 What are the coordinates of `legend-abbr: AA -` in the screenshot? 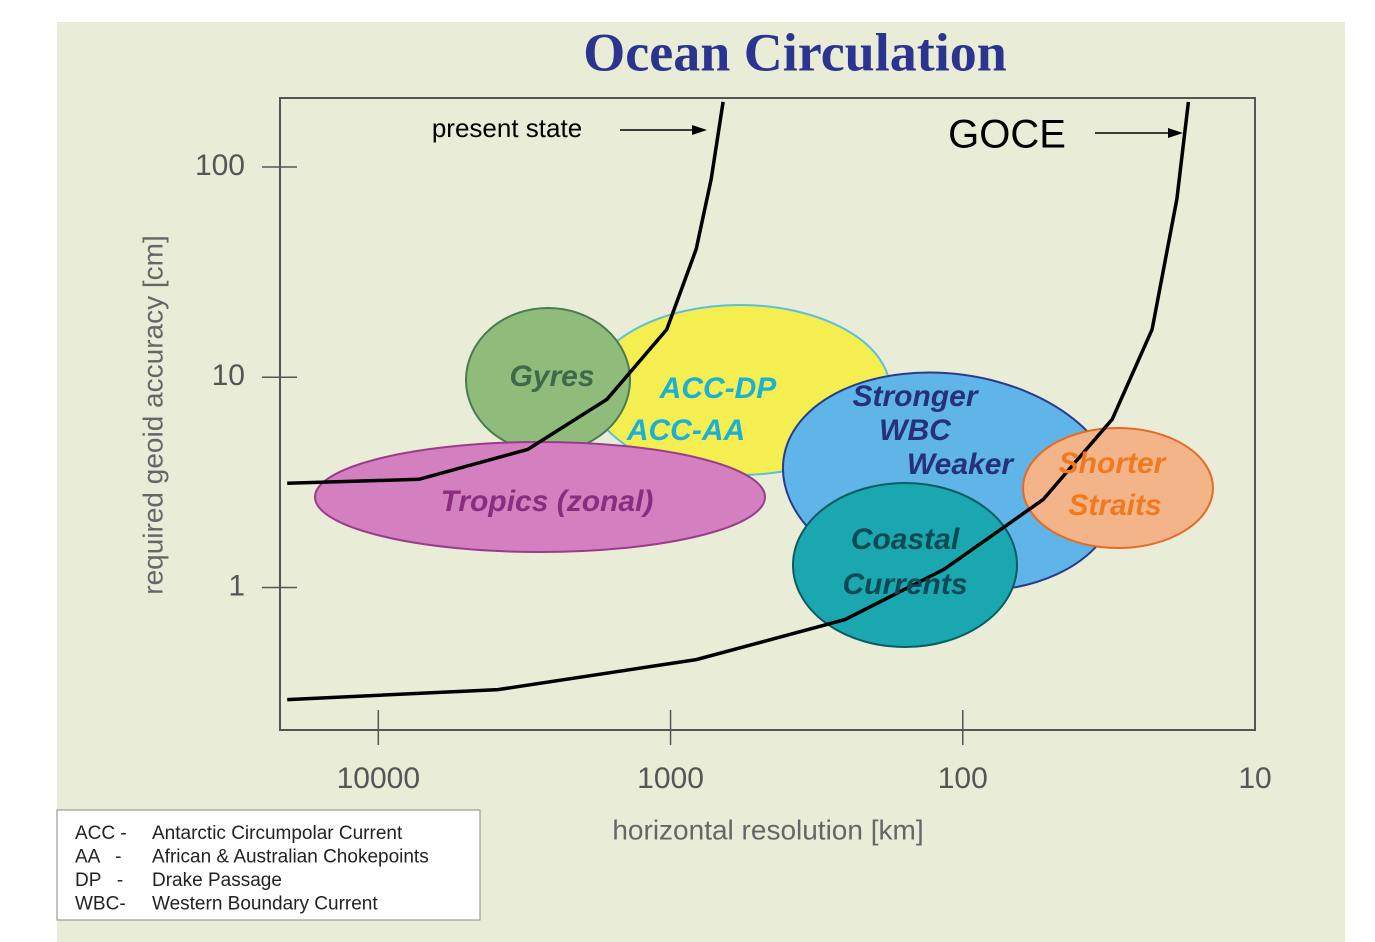 It's located at (98, 857).